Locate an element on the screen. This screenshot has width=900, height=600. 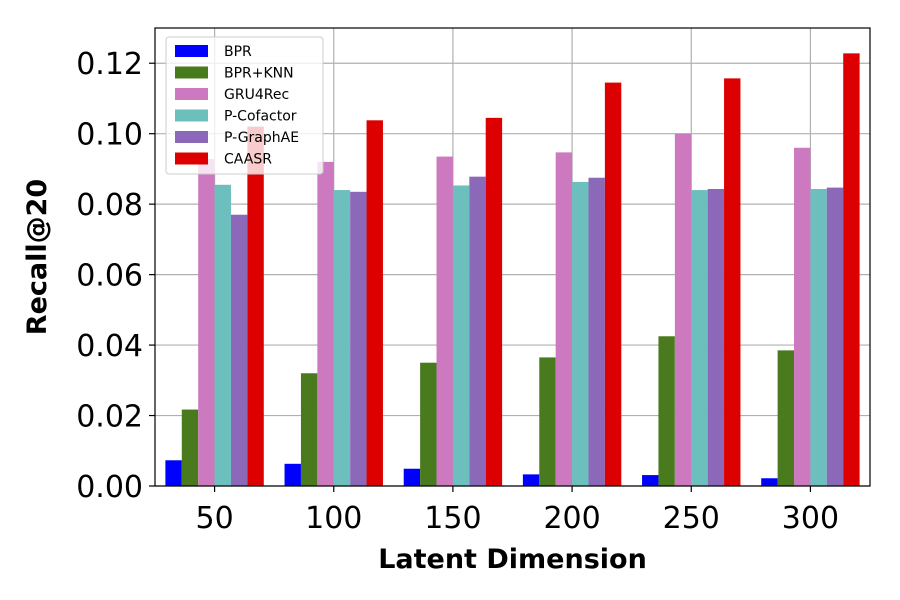
legend-label: CAASR is located at coordinates (248, 160).